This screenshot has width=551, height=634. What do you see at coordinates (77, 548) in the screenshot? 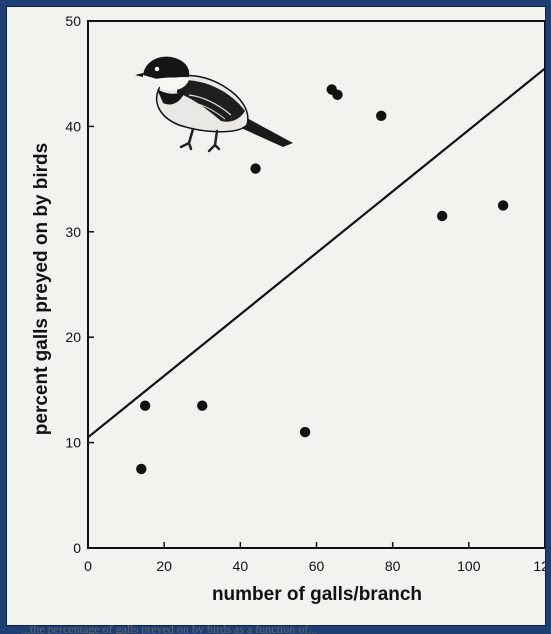
I see `y-tick-label: 0` at bounding box center [77, 548].